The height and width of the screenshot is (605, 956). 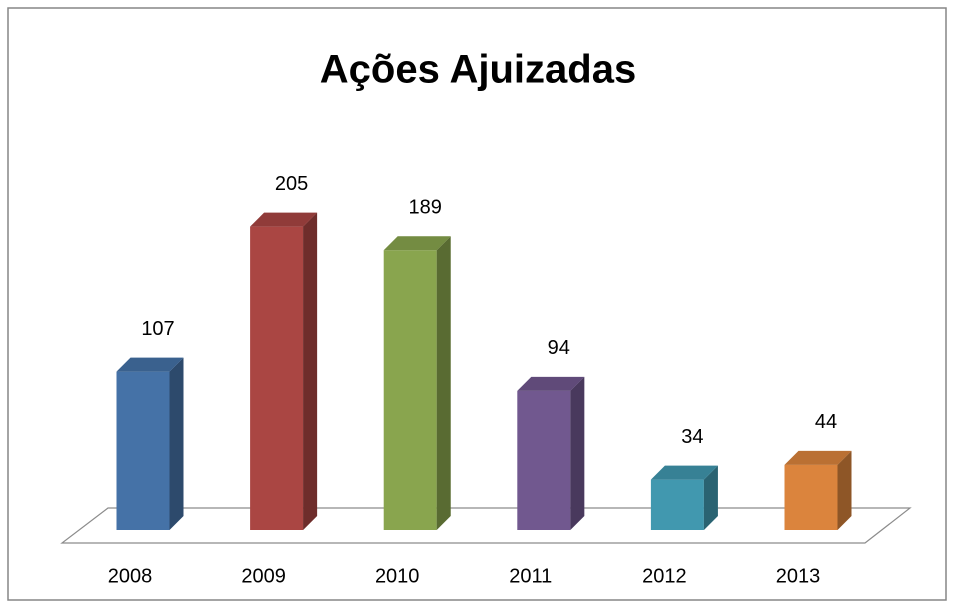 What do you see at coordinates (157, 329) in the screenshot?
I see `value-label: 107` at bounding box center [157, 329].